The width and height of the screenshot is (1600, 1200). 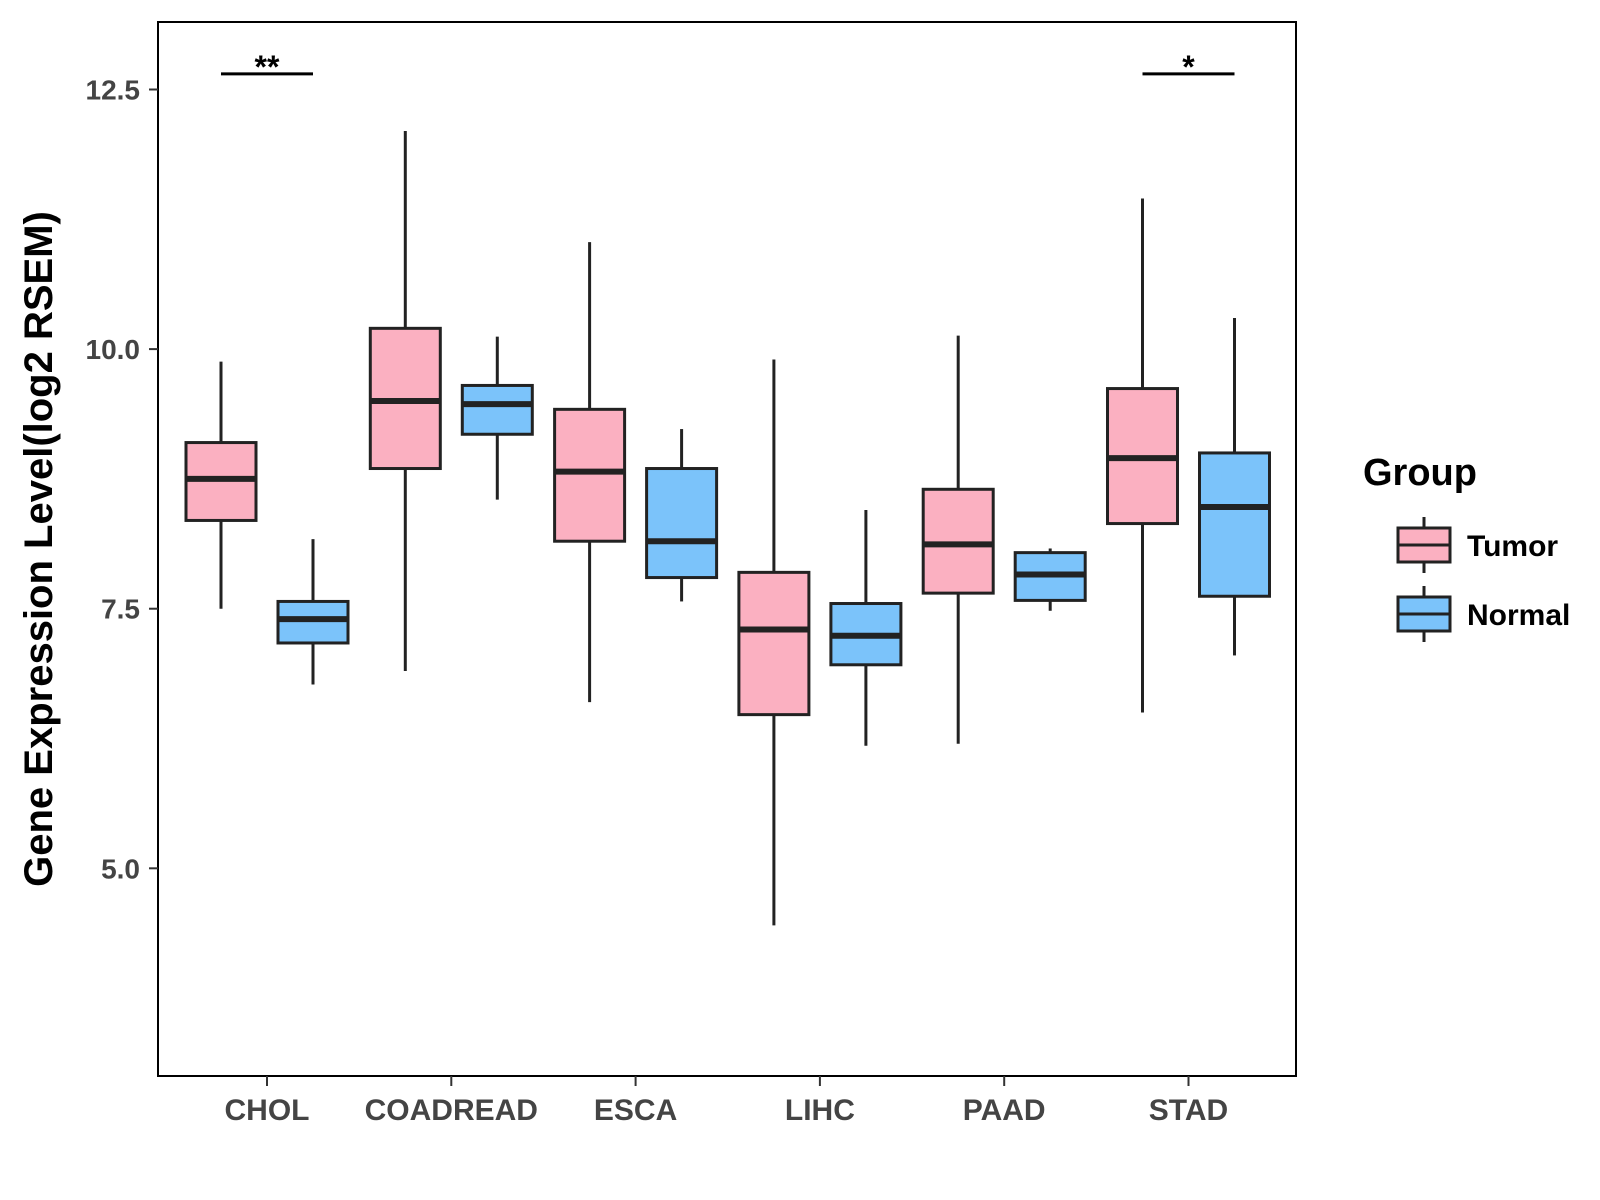 What do you see at coordinates (1188, 67) in the screenshot?
I see `significance-label: *` at bounding box center [1188, 67].